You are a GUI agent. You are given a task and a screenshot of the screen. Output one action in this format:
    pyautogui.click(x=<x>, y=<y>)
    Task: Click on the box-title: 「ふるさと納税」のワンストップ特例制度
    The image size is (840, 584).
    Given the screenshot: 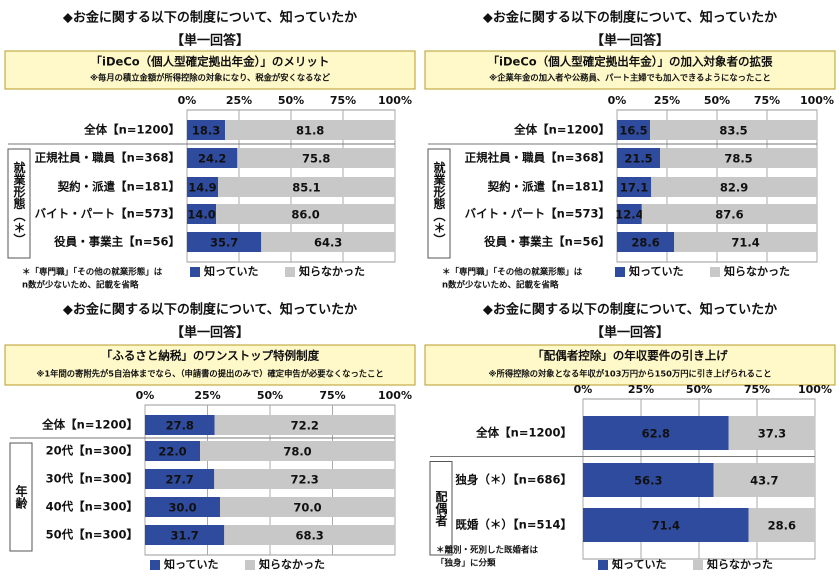 What is the action you would take?
    pyautogui.click(x=210, y=356)
    